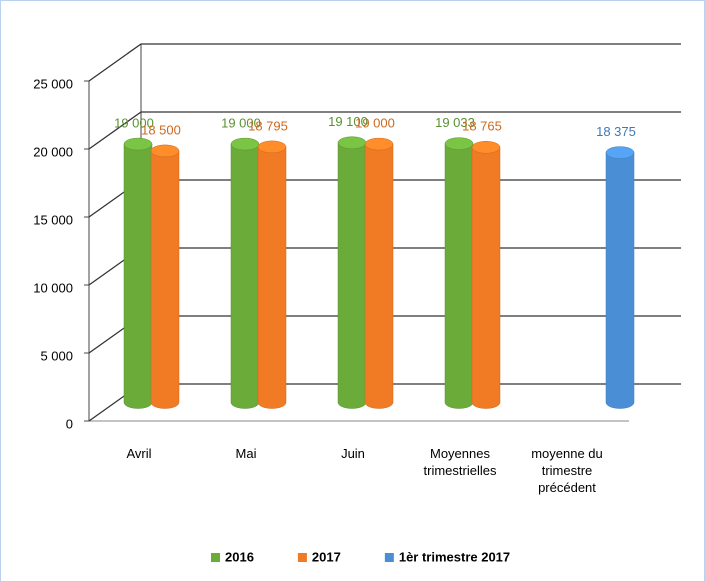  What do you see at coordinates (161, 129) in the screenshot?
I see `value-label: 18 500` at bounding box center [161, 129].